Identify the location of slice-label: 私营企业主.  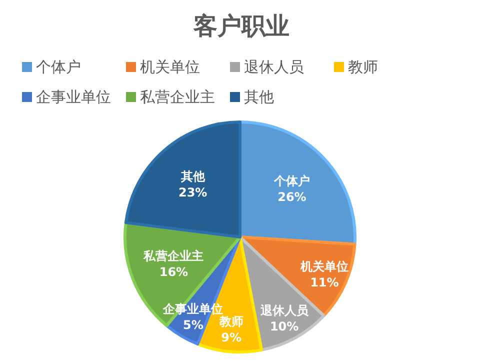
(173, 256).